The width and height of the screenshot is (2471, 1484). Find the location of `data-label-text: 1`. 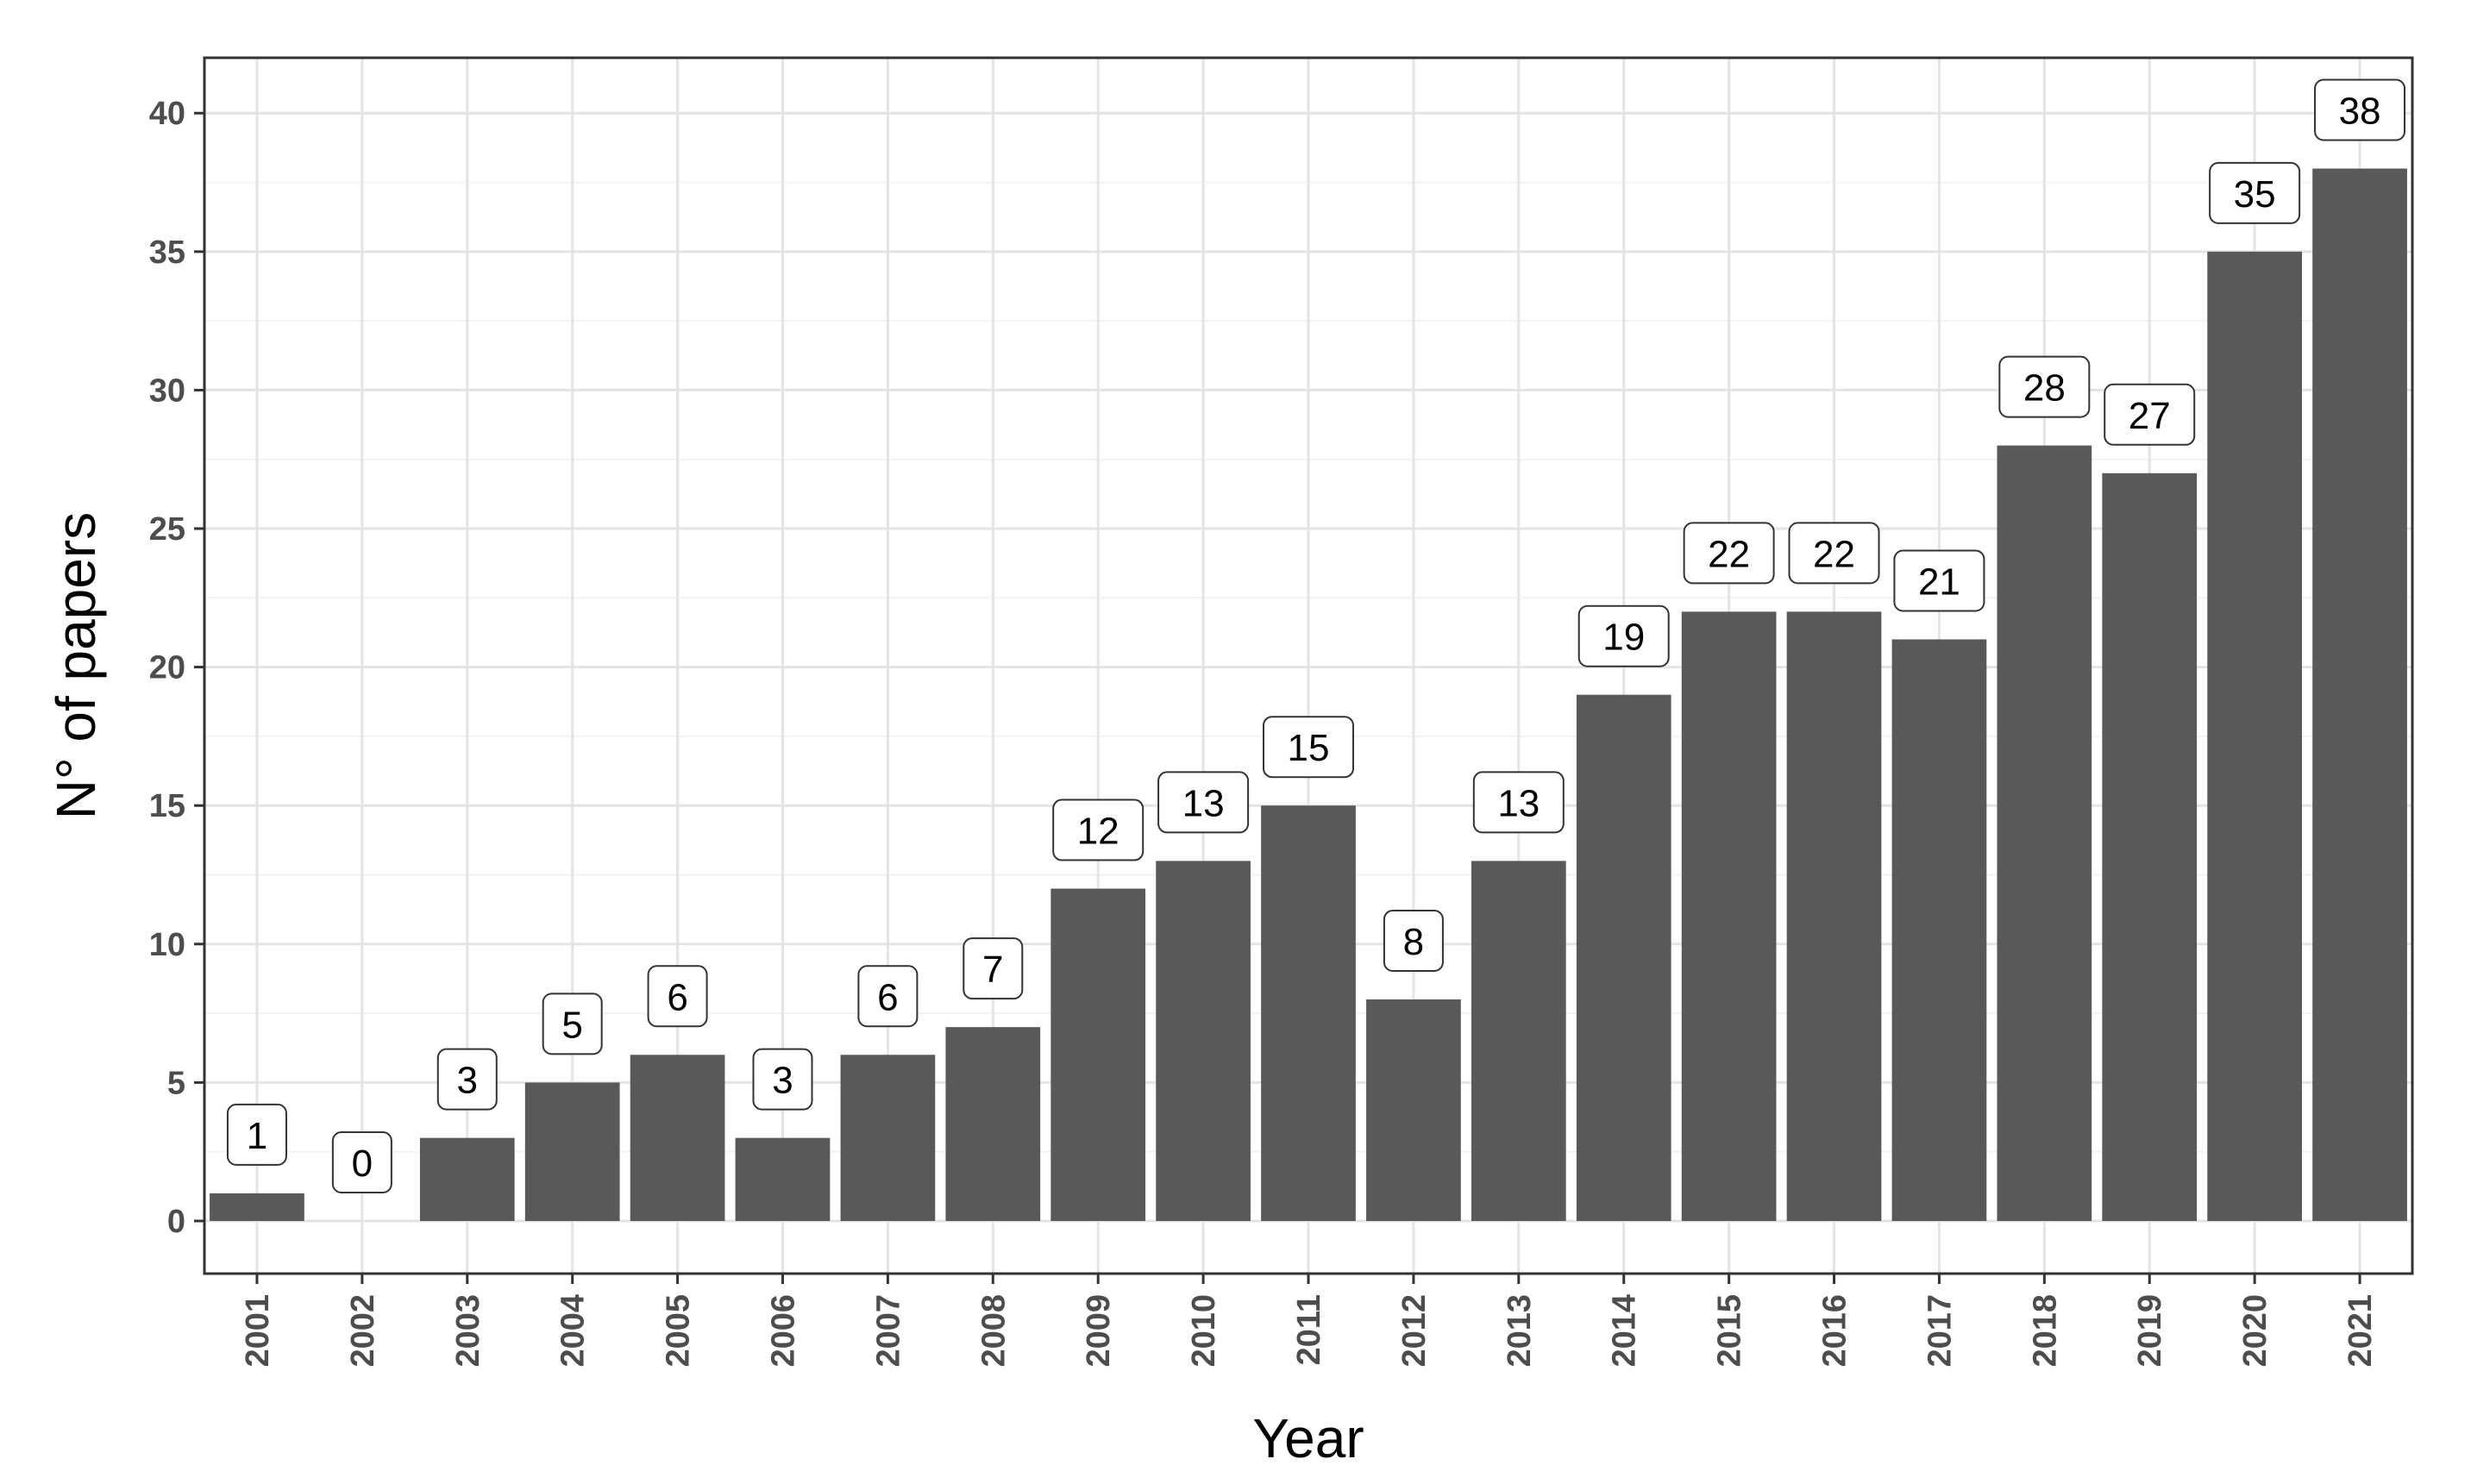

data-label-text: 1 is located at coordinates (257, 1136).